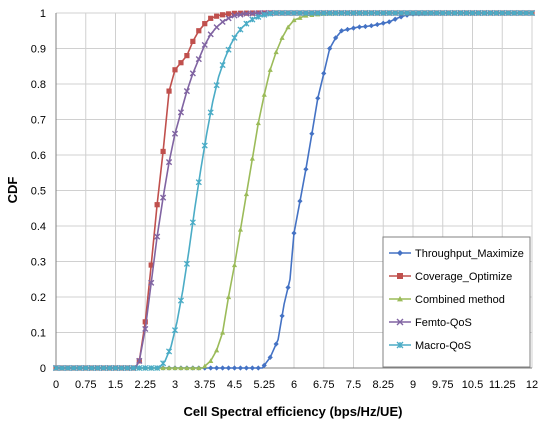 This screenshot has width=541, height=430. I want to click on x-tick-label: 3.75, so click(204, 385).